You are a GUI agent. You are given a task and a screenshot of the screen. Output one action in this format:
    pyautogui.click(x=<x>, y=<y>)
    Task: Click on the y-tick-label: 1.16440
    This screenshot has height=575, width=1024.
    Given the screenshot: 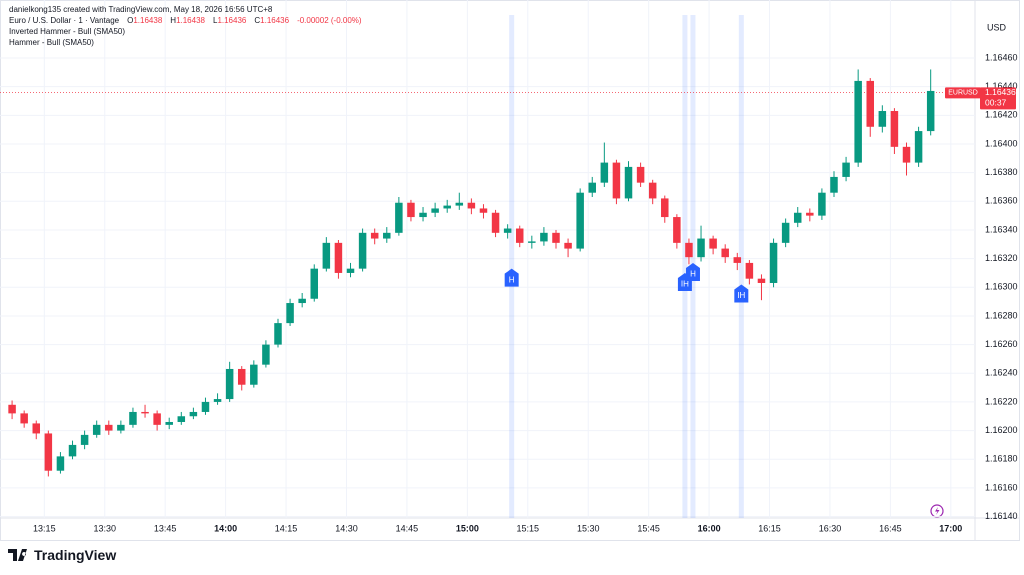 What is the action you would take?
    pyautogui.click(x=1001, y=86)
    